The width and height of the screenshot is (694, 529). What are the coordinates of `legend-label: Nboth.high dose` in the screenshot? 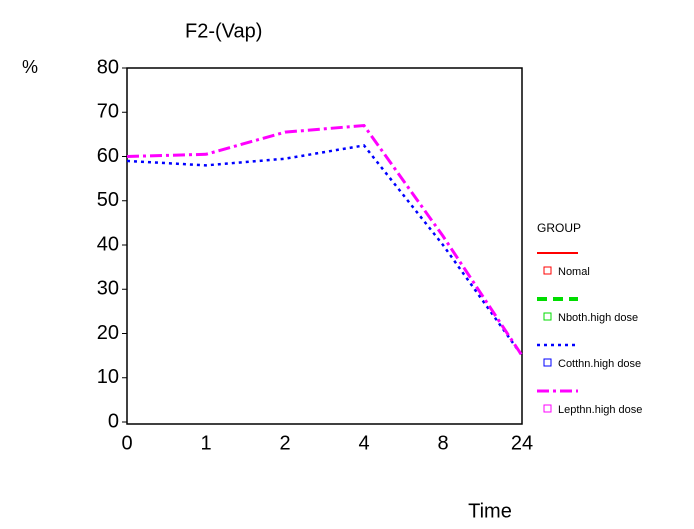 It's located at (598, 318).